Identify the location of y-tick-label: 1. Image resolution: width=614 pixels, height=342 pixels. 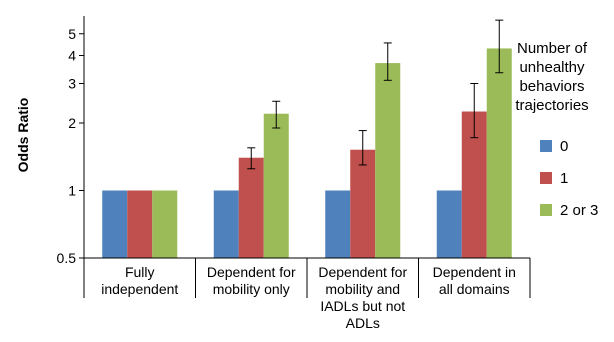
(72, 190).